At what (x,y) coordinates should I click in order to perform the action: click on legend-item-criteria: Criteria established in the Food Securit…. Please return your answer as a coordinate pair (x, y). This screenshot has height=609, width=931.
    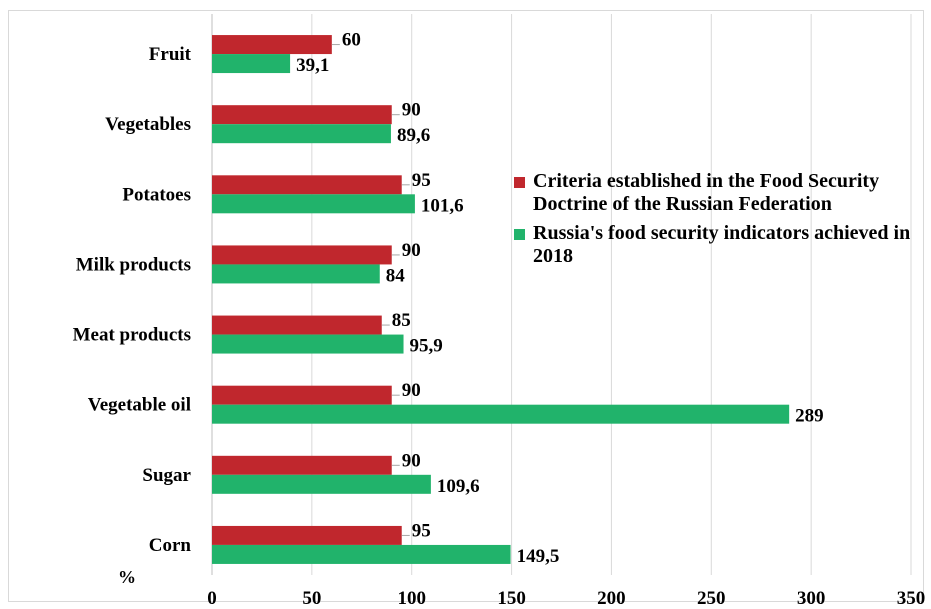
    Looking at the image, I should click on (714, 193).